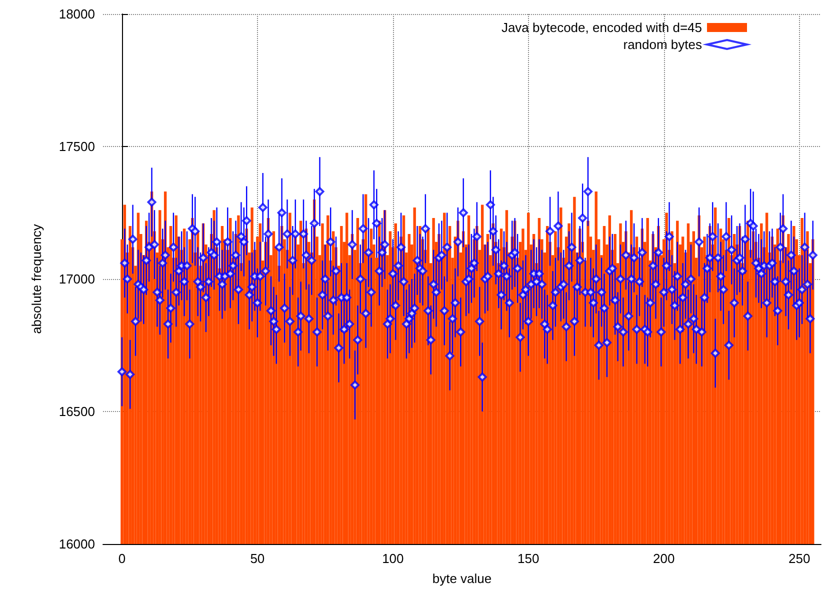 The width and height of the screenshot is (823, 599). Describe the element at coordinates (462, 578) in the screenshot. I see `x-axis-title: byte value` at that location.